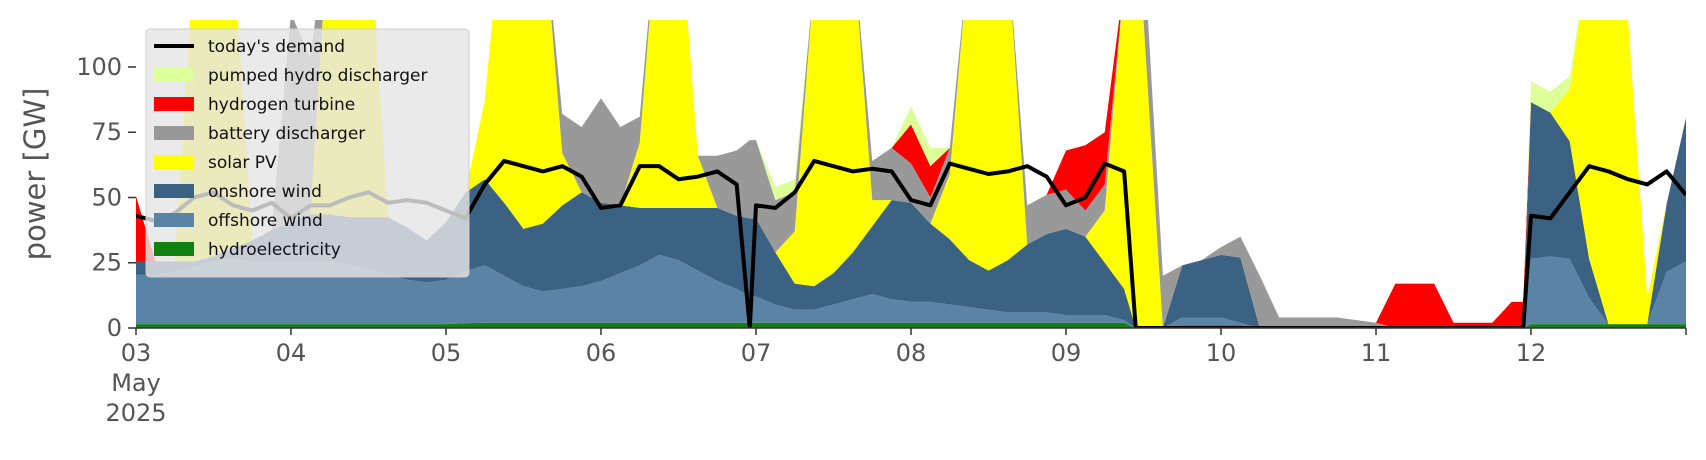 The height and width of the screenshot is (460, 1706). Describe the element at coordinates (114, 328) in the screenshot. I see `y-tick-label: 0` at that location.